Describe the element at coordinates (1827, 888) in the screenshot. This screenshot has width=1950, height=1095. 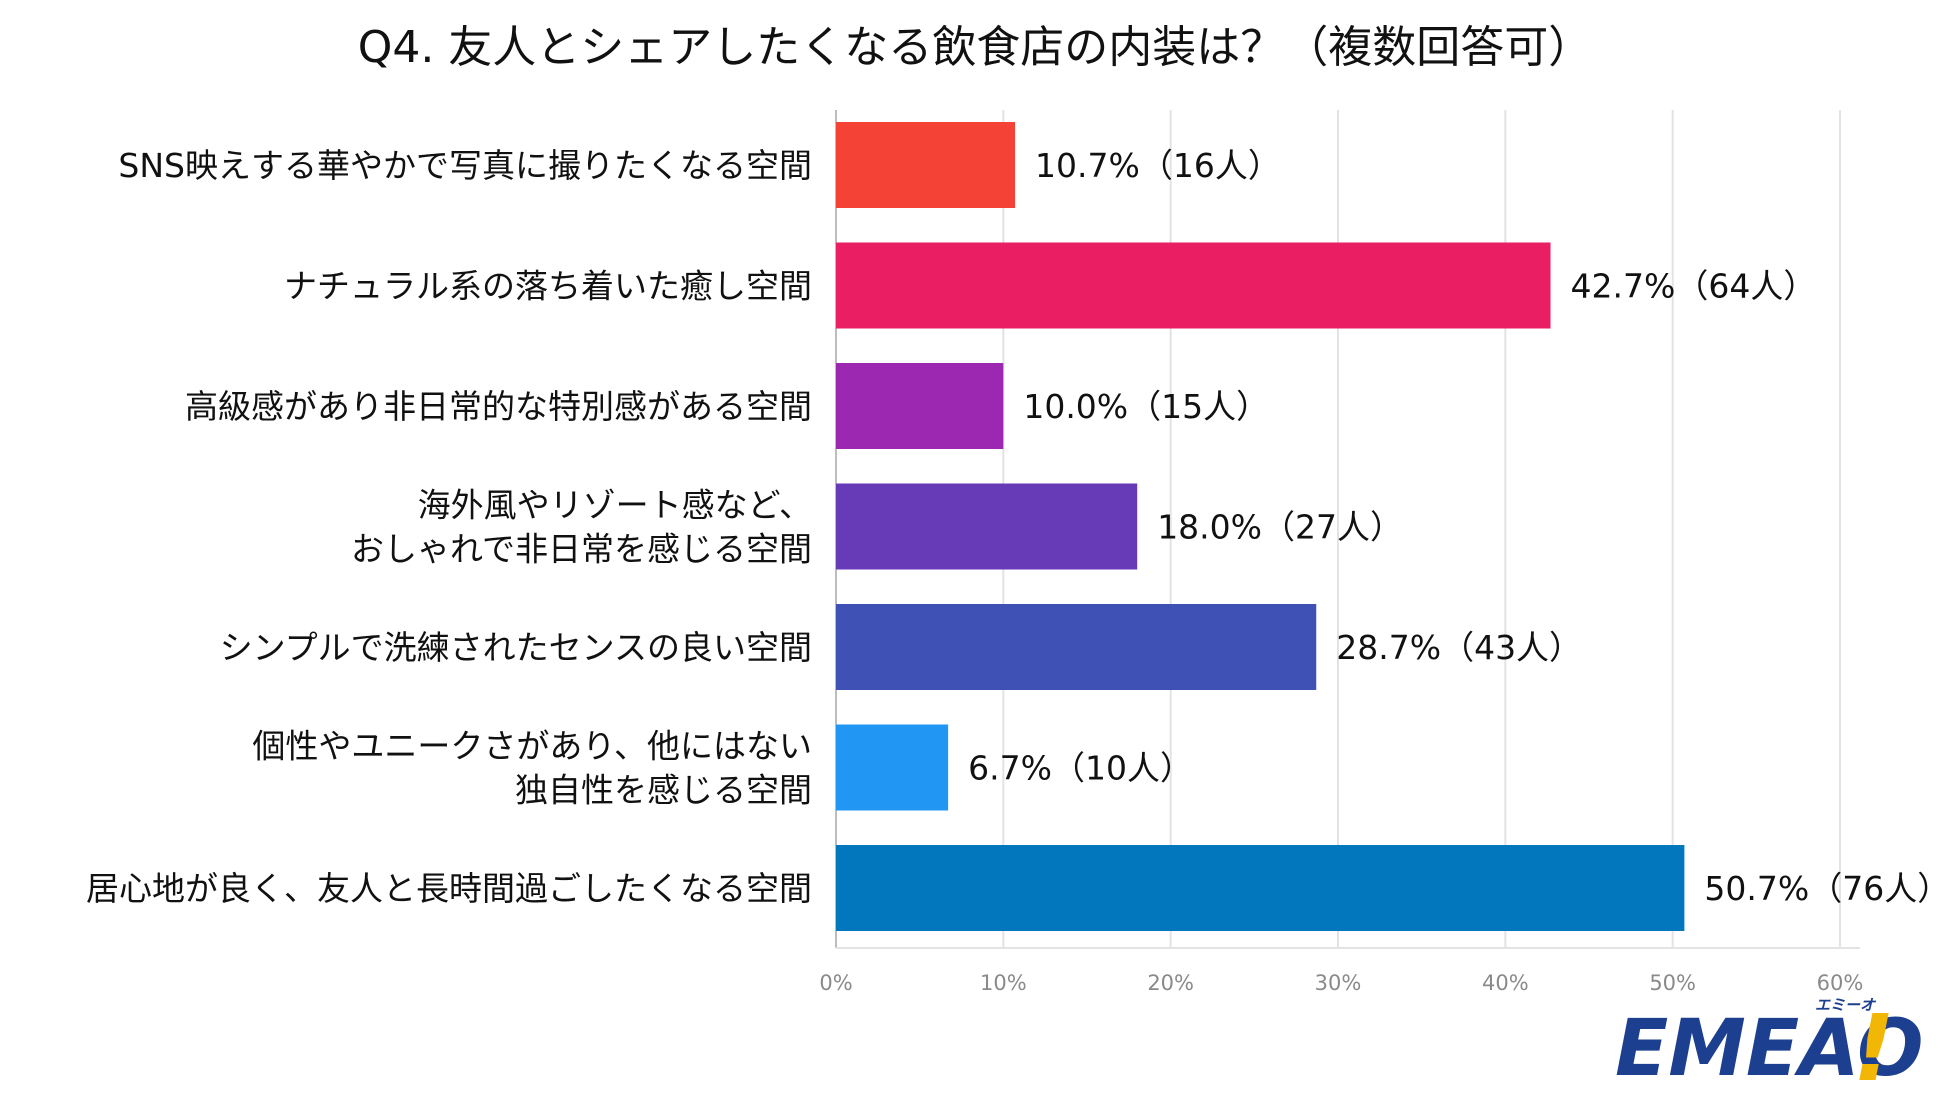
I see `data-label: 50.7%（76人）` at that location.